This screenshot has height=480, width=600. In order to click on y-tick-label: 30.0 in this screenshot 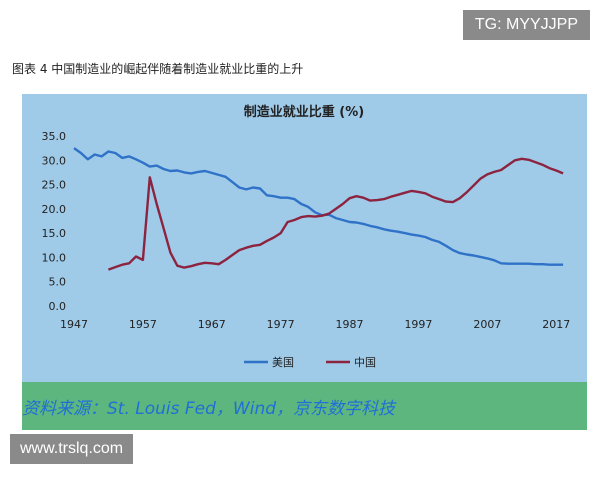, I will do `click(54, 160)`.